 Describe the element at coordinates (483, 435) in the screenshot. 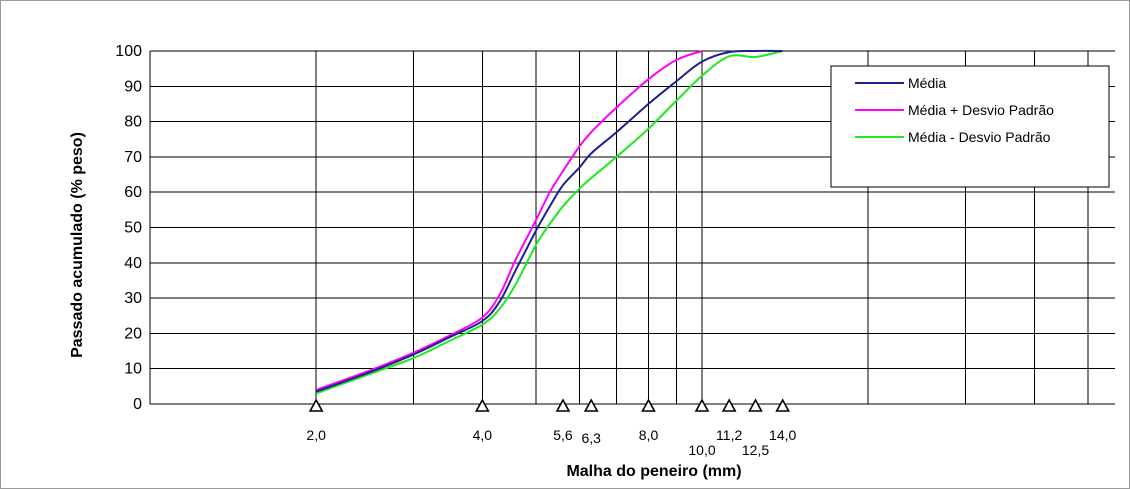

I see `x-tick-label: 4,0` at that location.